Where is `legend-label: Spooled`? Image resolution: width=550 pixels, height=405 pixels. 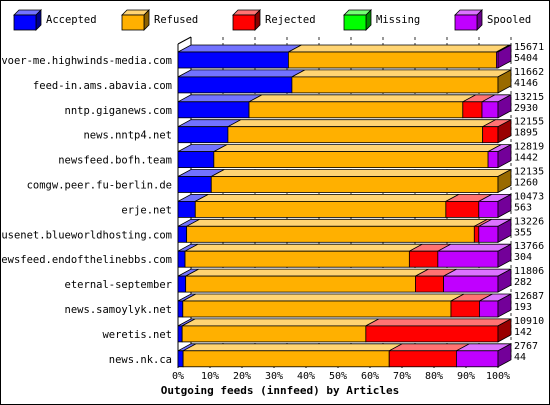
legend-label: Spooled is located at coordinates (509, 20).